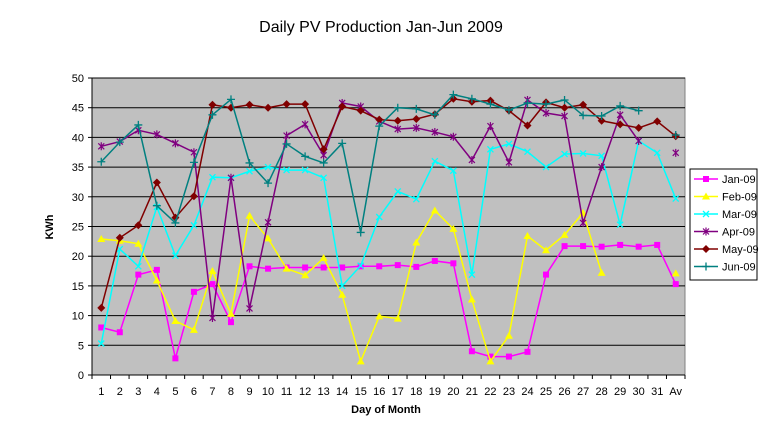 The width and height of the screenshot is (765, 425). I want to click on x-axis-label: Day of Month, so click(386, 410).